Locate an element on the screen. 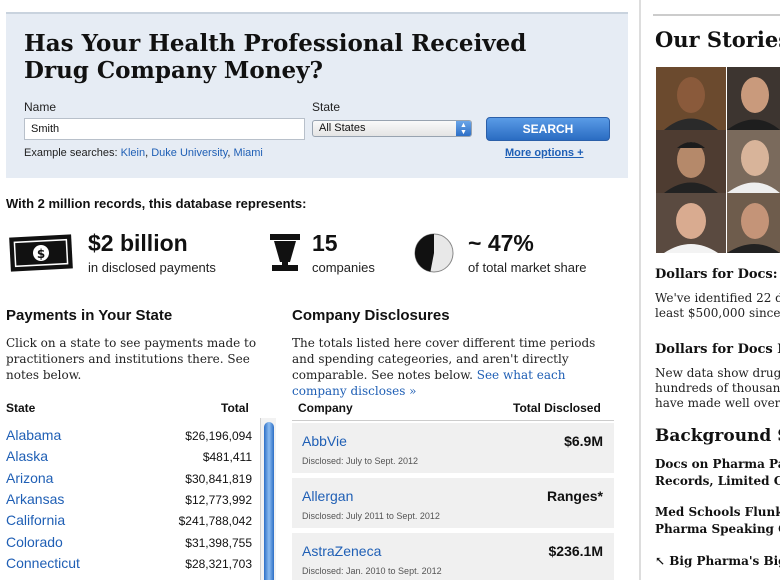 This screenshot has width=780, height=580. example-link: Klein is located at coordinates (133, 153).